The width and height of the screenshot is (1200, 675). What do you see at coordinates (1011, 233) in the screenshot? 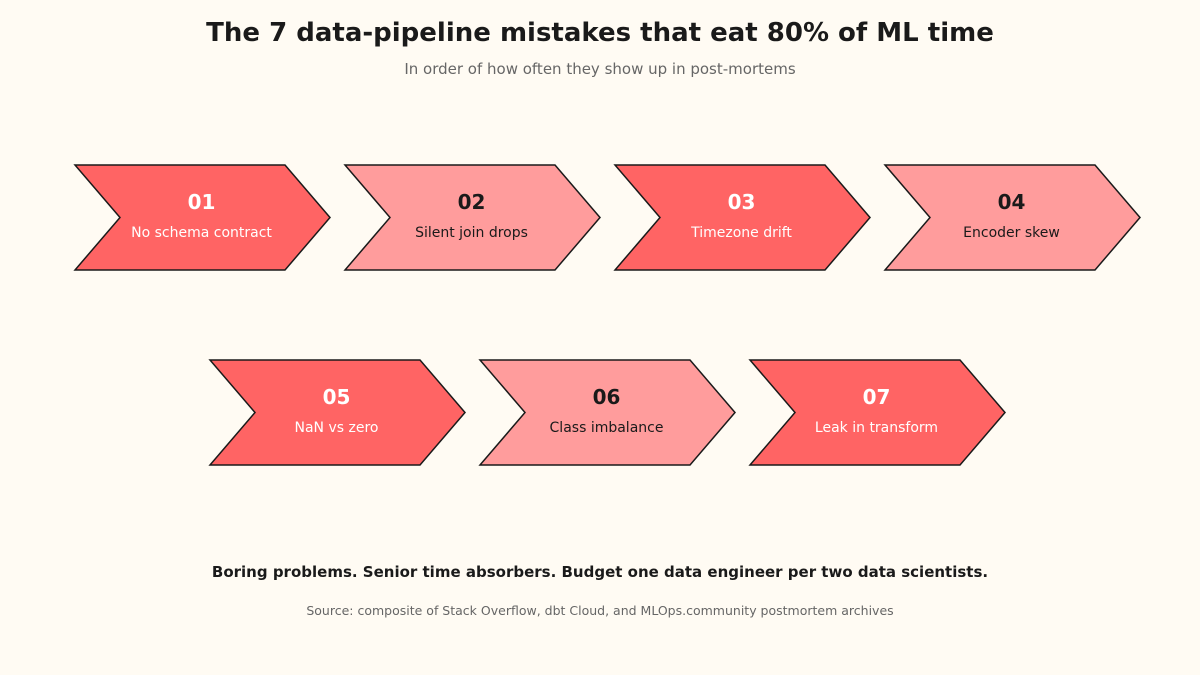
I see `step-label: Encoder skew` at bounding box center [1011, 233].